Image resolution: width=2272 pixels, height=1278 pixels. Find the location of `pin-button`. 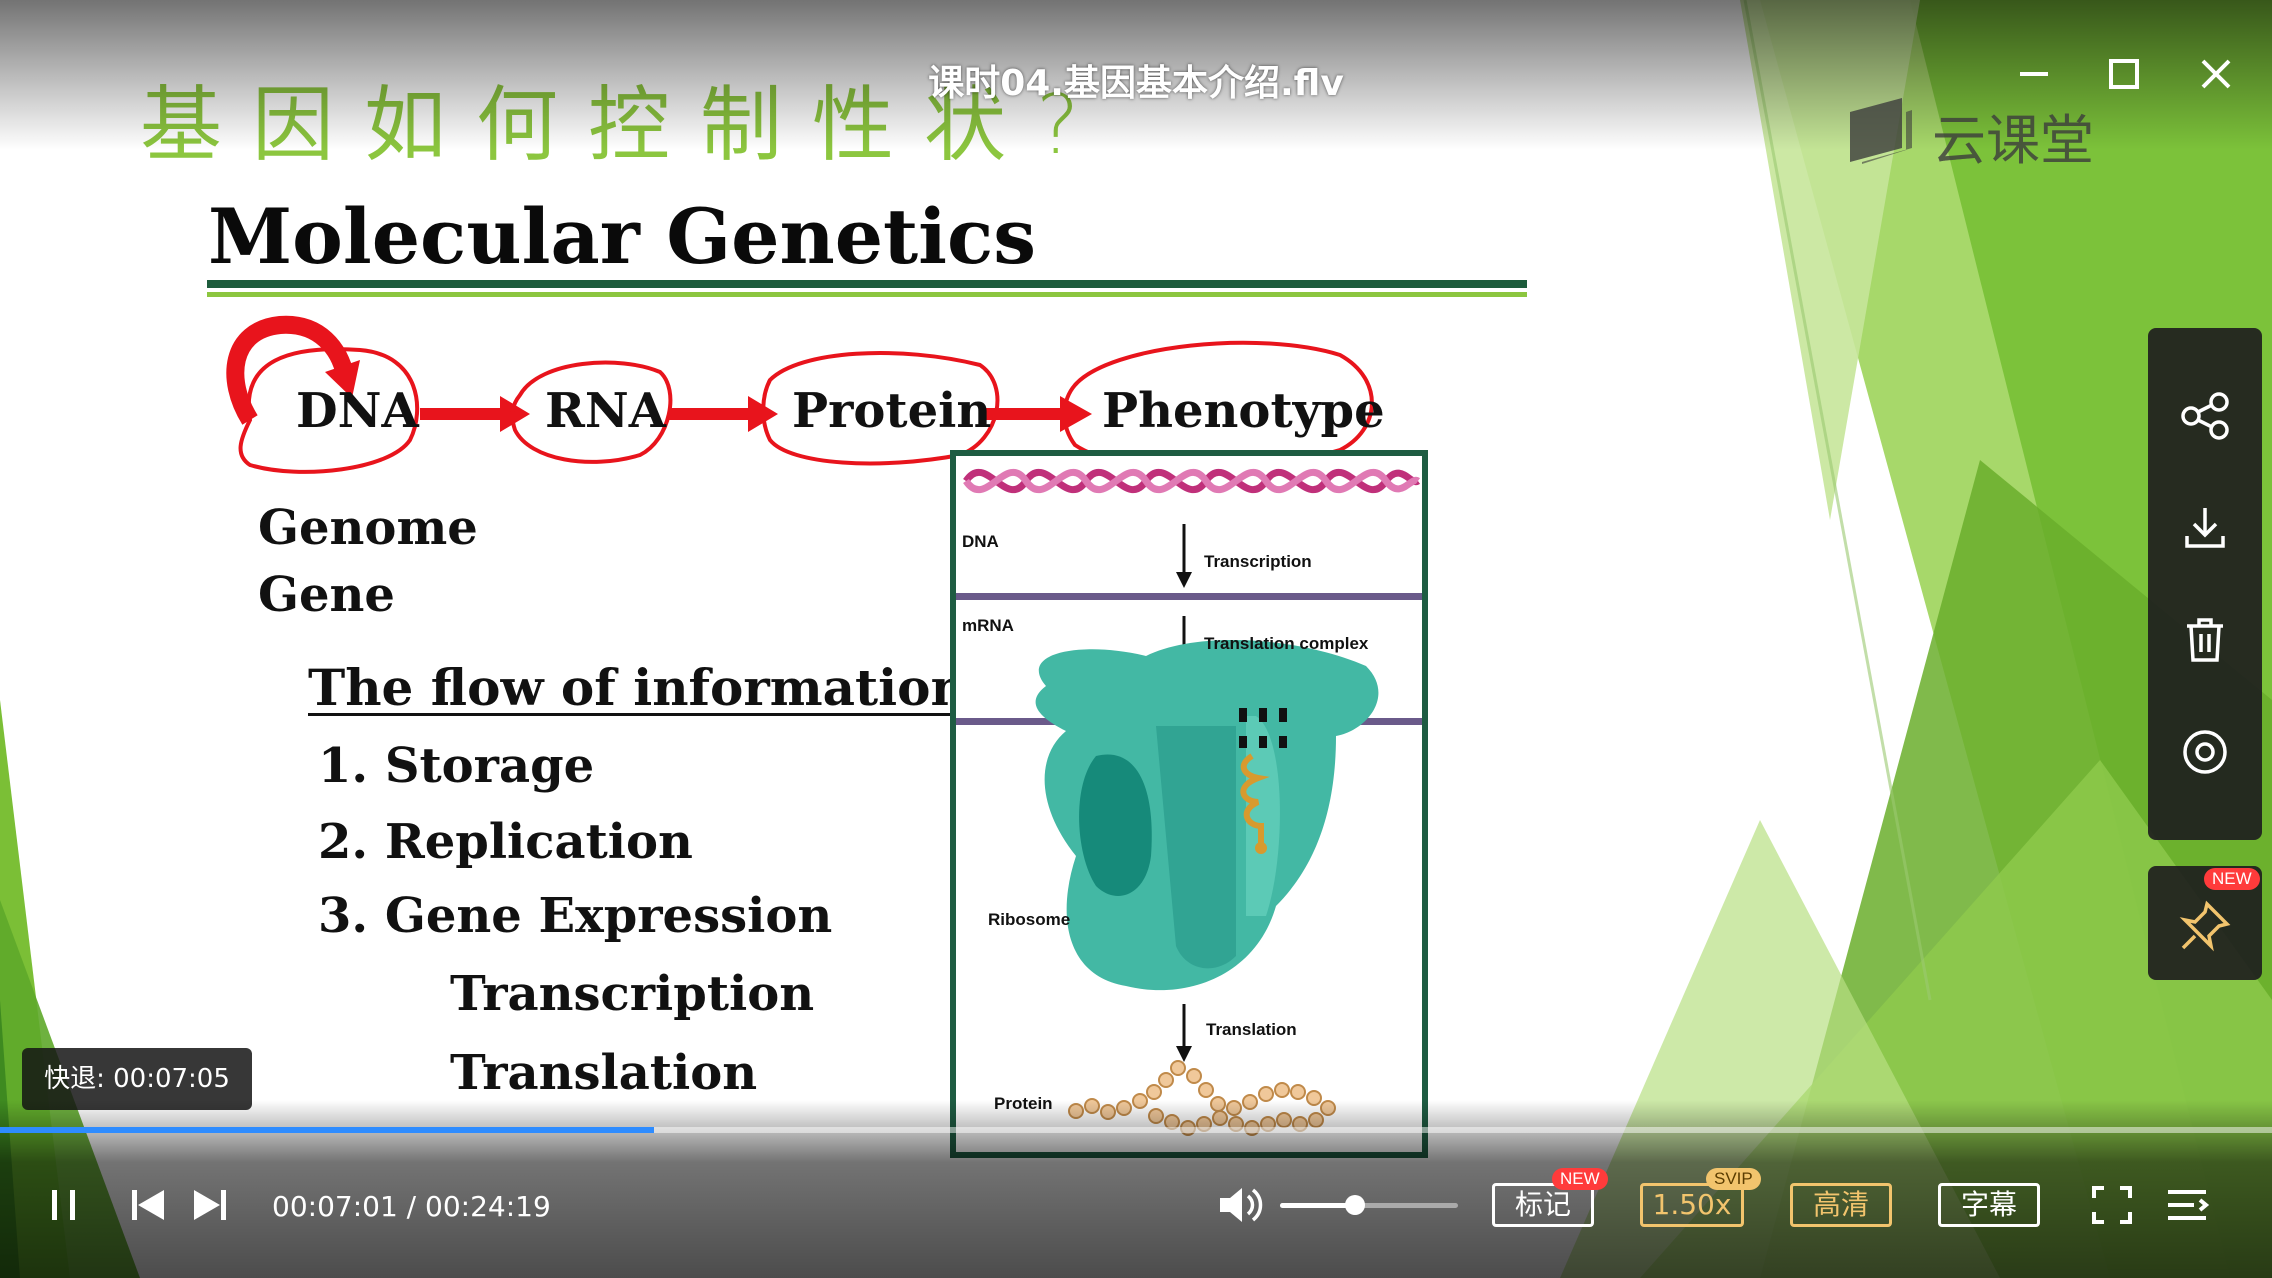

pin-button is located at coordinates (2205, 926).